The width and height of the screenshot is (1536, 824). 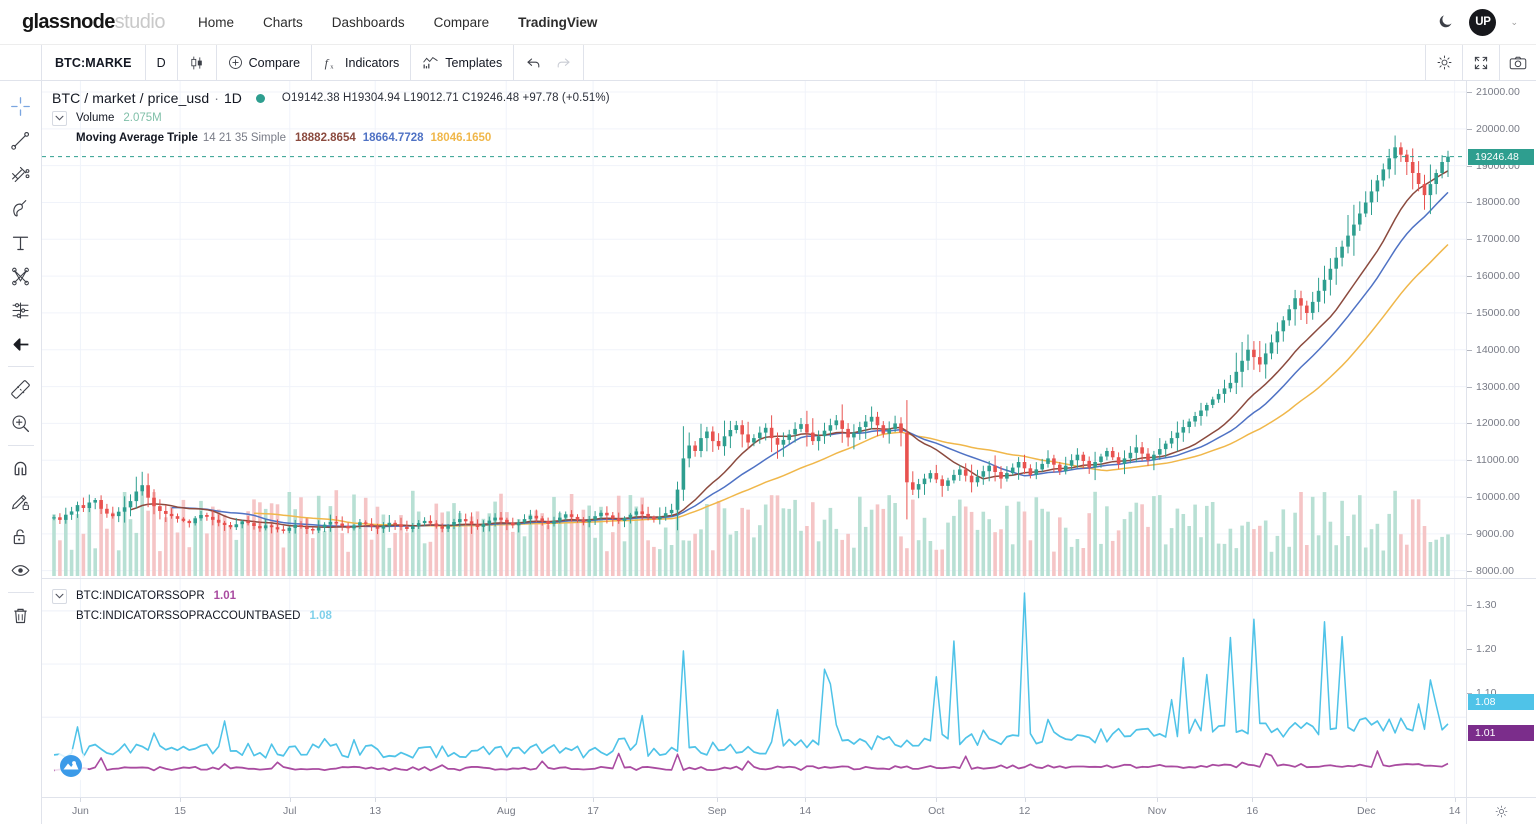 What do you see at coordinates (265, 62) in the screenshot?
I see `compare-button: Compare` at bounding box center [265, 62].